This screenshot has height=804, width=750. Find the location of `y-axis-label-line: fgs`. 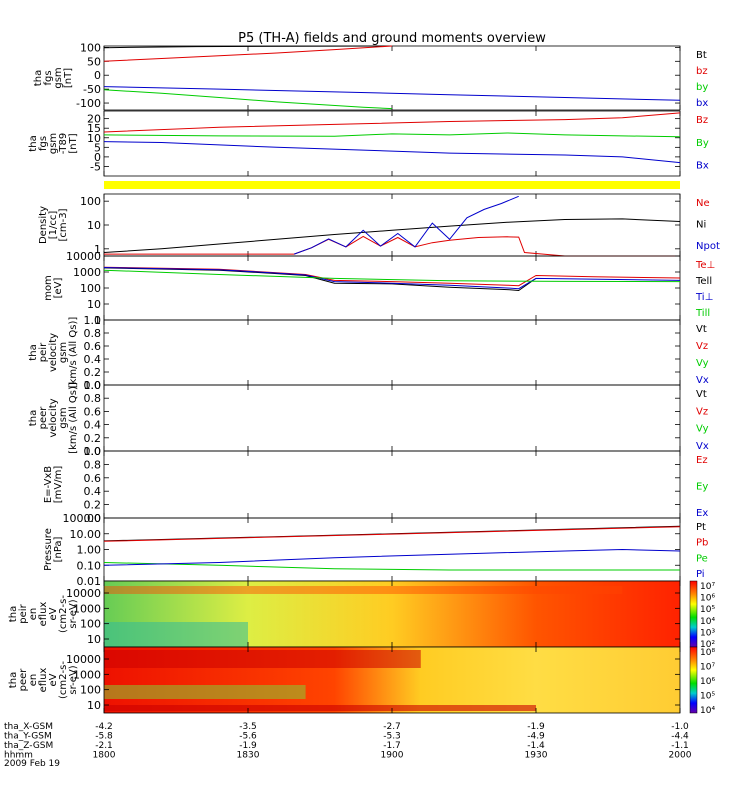

y-axis-label-line: fgs is located at coordinates (48, 77).